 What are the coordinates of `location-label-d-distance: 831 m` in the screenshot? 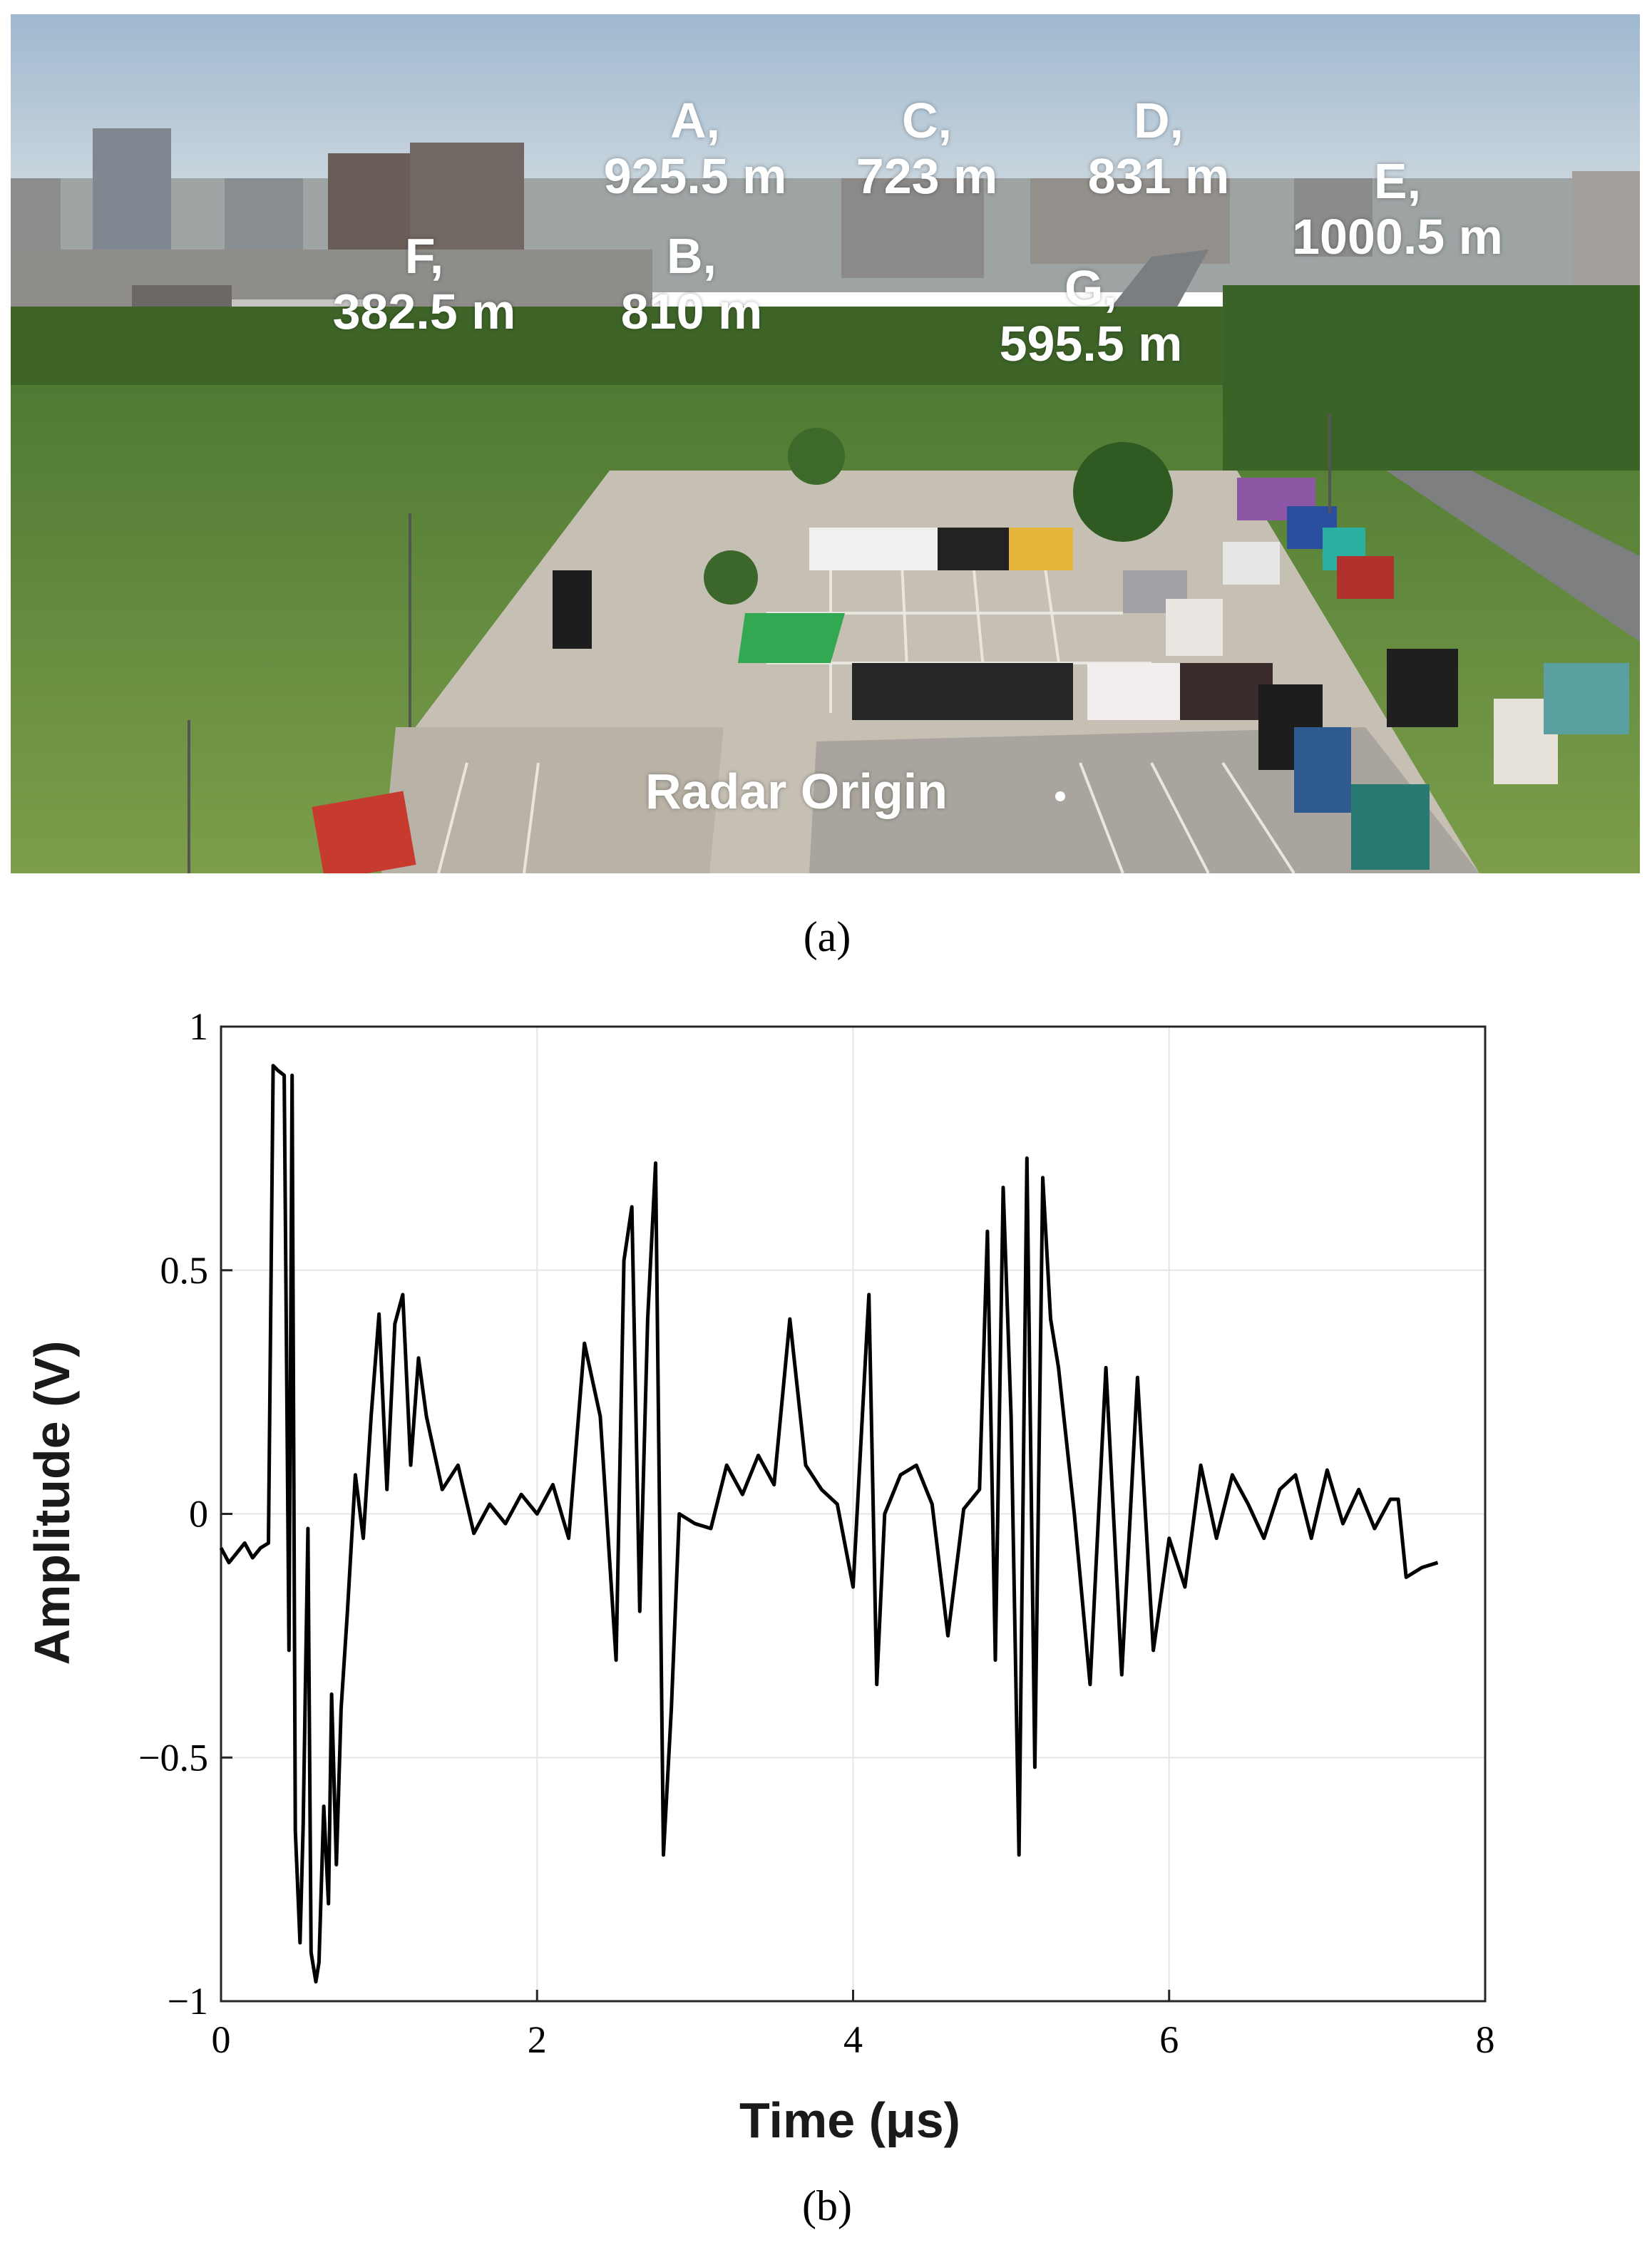 It's located at (1158, 176).